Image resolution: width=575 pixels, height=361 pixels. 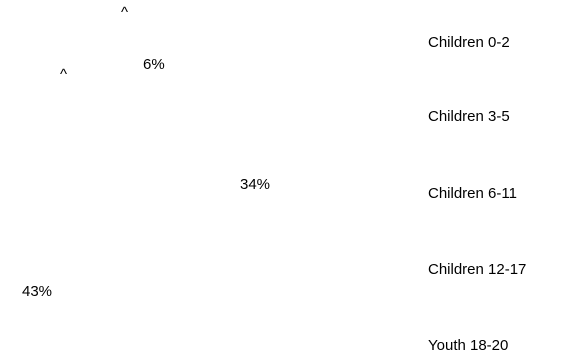 What do you see at coordinates (125, 12) in the screenshot?
I see `data-label-children-0-2: ^` at bounding box center [125, 12].